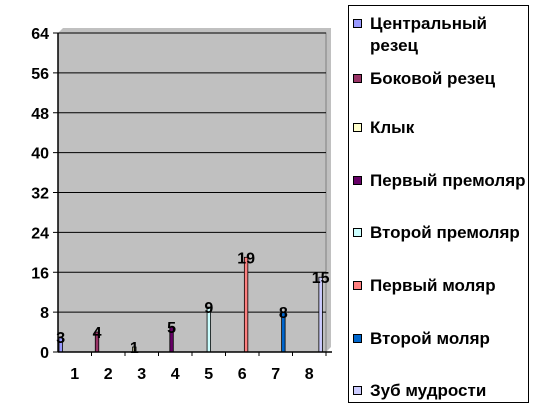  I want to click on x-tick-label-4: 4, so click(175, 374).